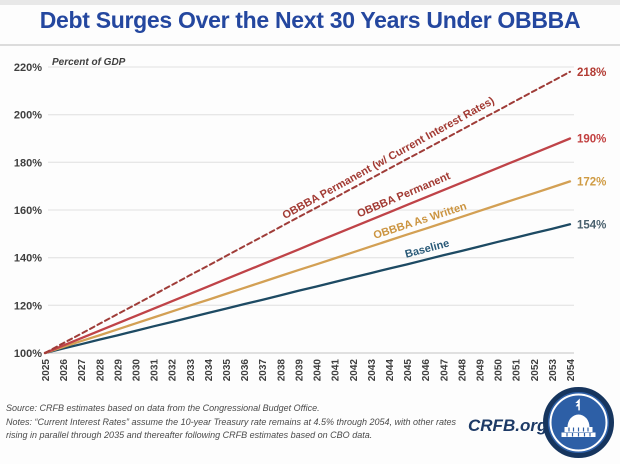  What do you see at coordinates (28, 163) in the screenshot?
I see `y-axis-tick-label: 180%` at bounding box center [28, 163].